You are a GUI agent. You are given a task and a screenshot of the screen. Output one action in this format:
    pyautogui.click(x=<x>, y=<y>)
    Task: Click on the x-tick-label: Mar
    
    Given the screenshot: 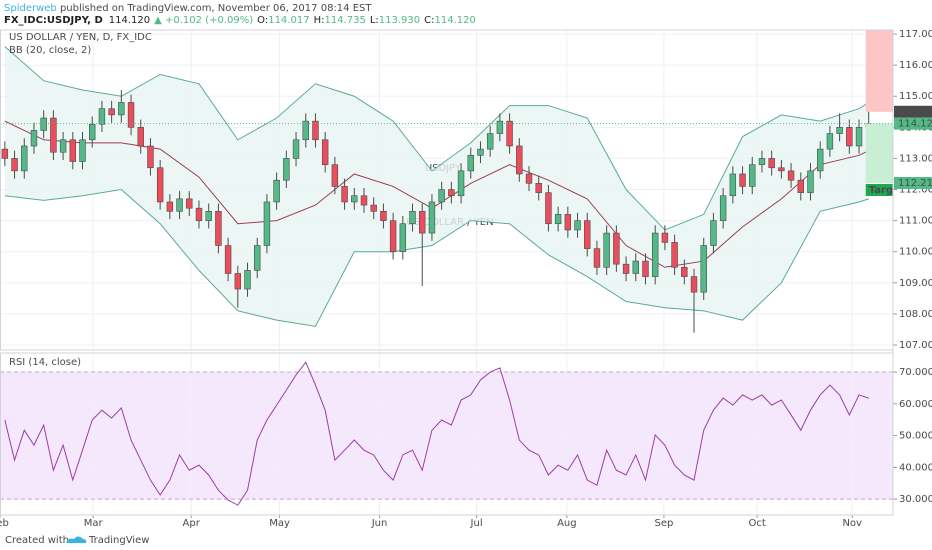 What is the action you would take?
    pyautogui.click(x=94, y=523)
    